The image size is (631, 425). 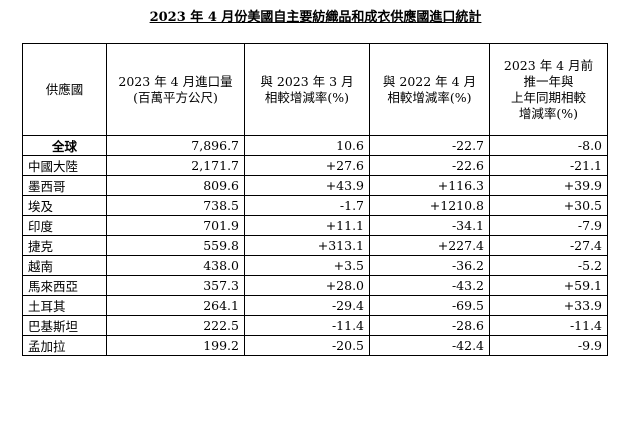 What do you see at coordinates (175, 245) in the screenshot?
I see `imports-cell: 559.8` at bounding box center [175, 245].